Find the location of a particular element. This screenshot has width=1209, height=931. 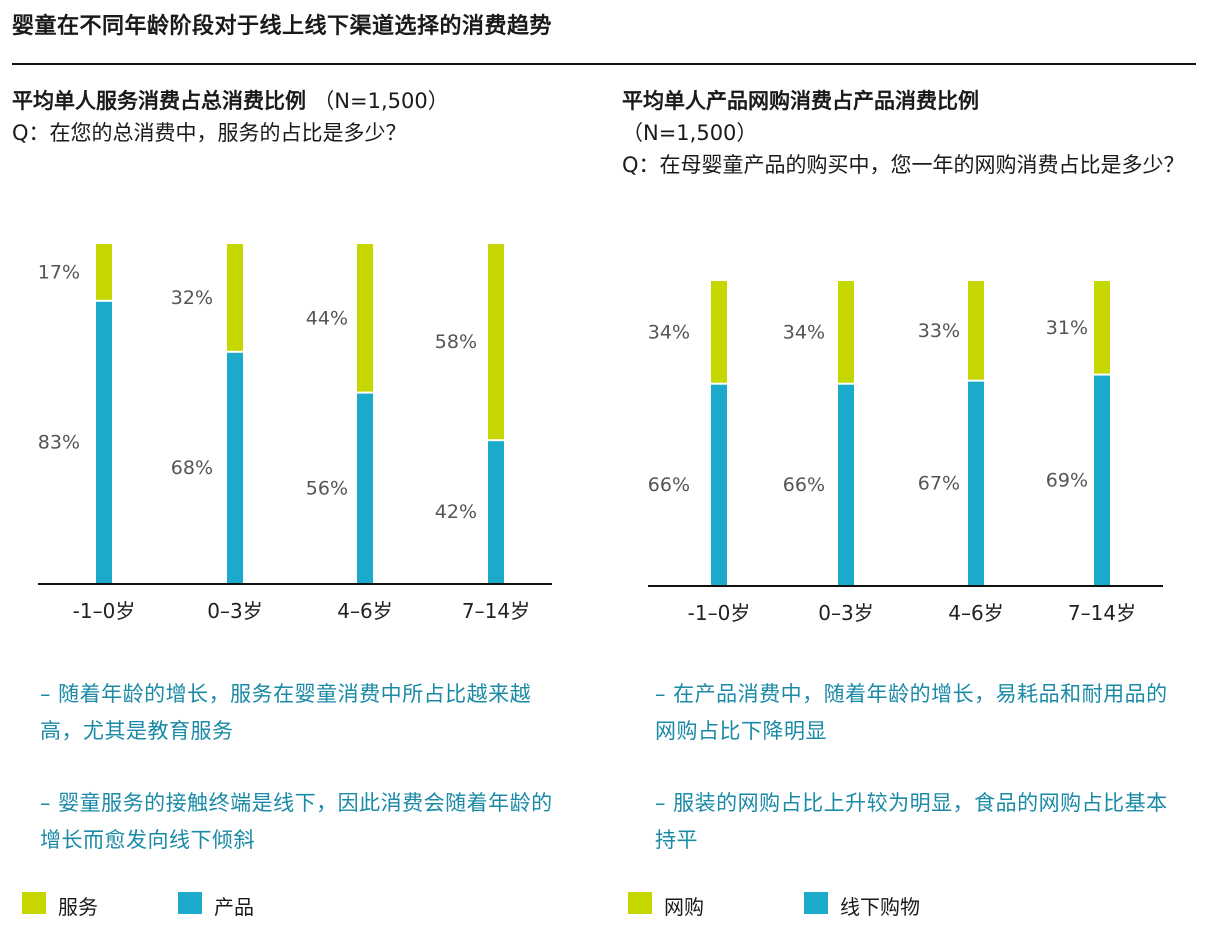

right-panel-title-text: 平均单人产品网购消费占产品消费比例 is located at coordinates (800, 101).